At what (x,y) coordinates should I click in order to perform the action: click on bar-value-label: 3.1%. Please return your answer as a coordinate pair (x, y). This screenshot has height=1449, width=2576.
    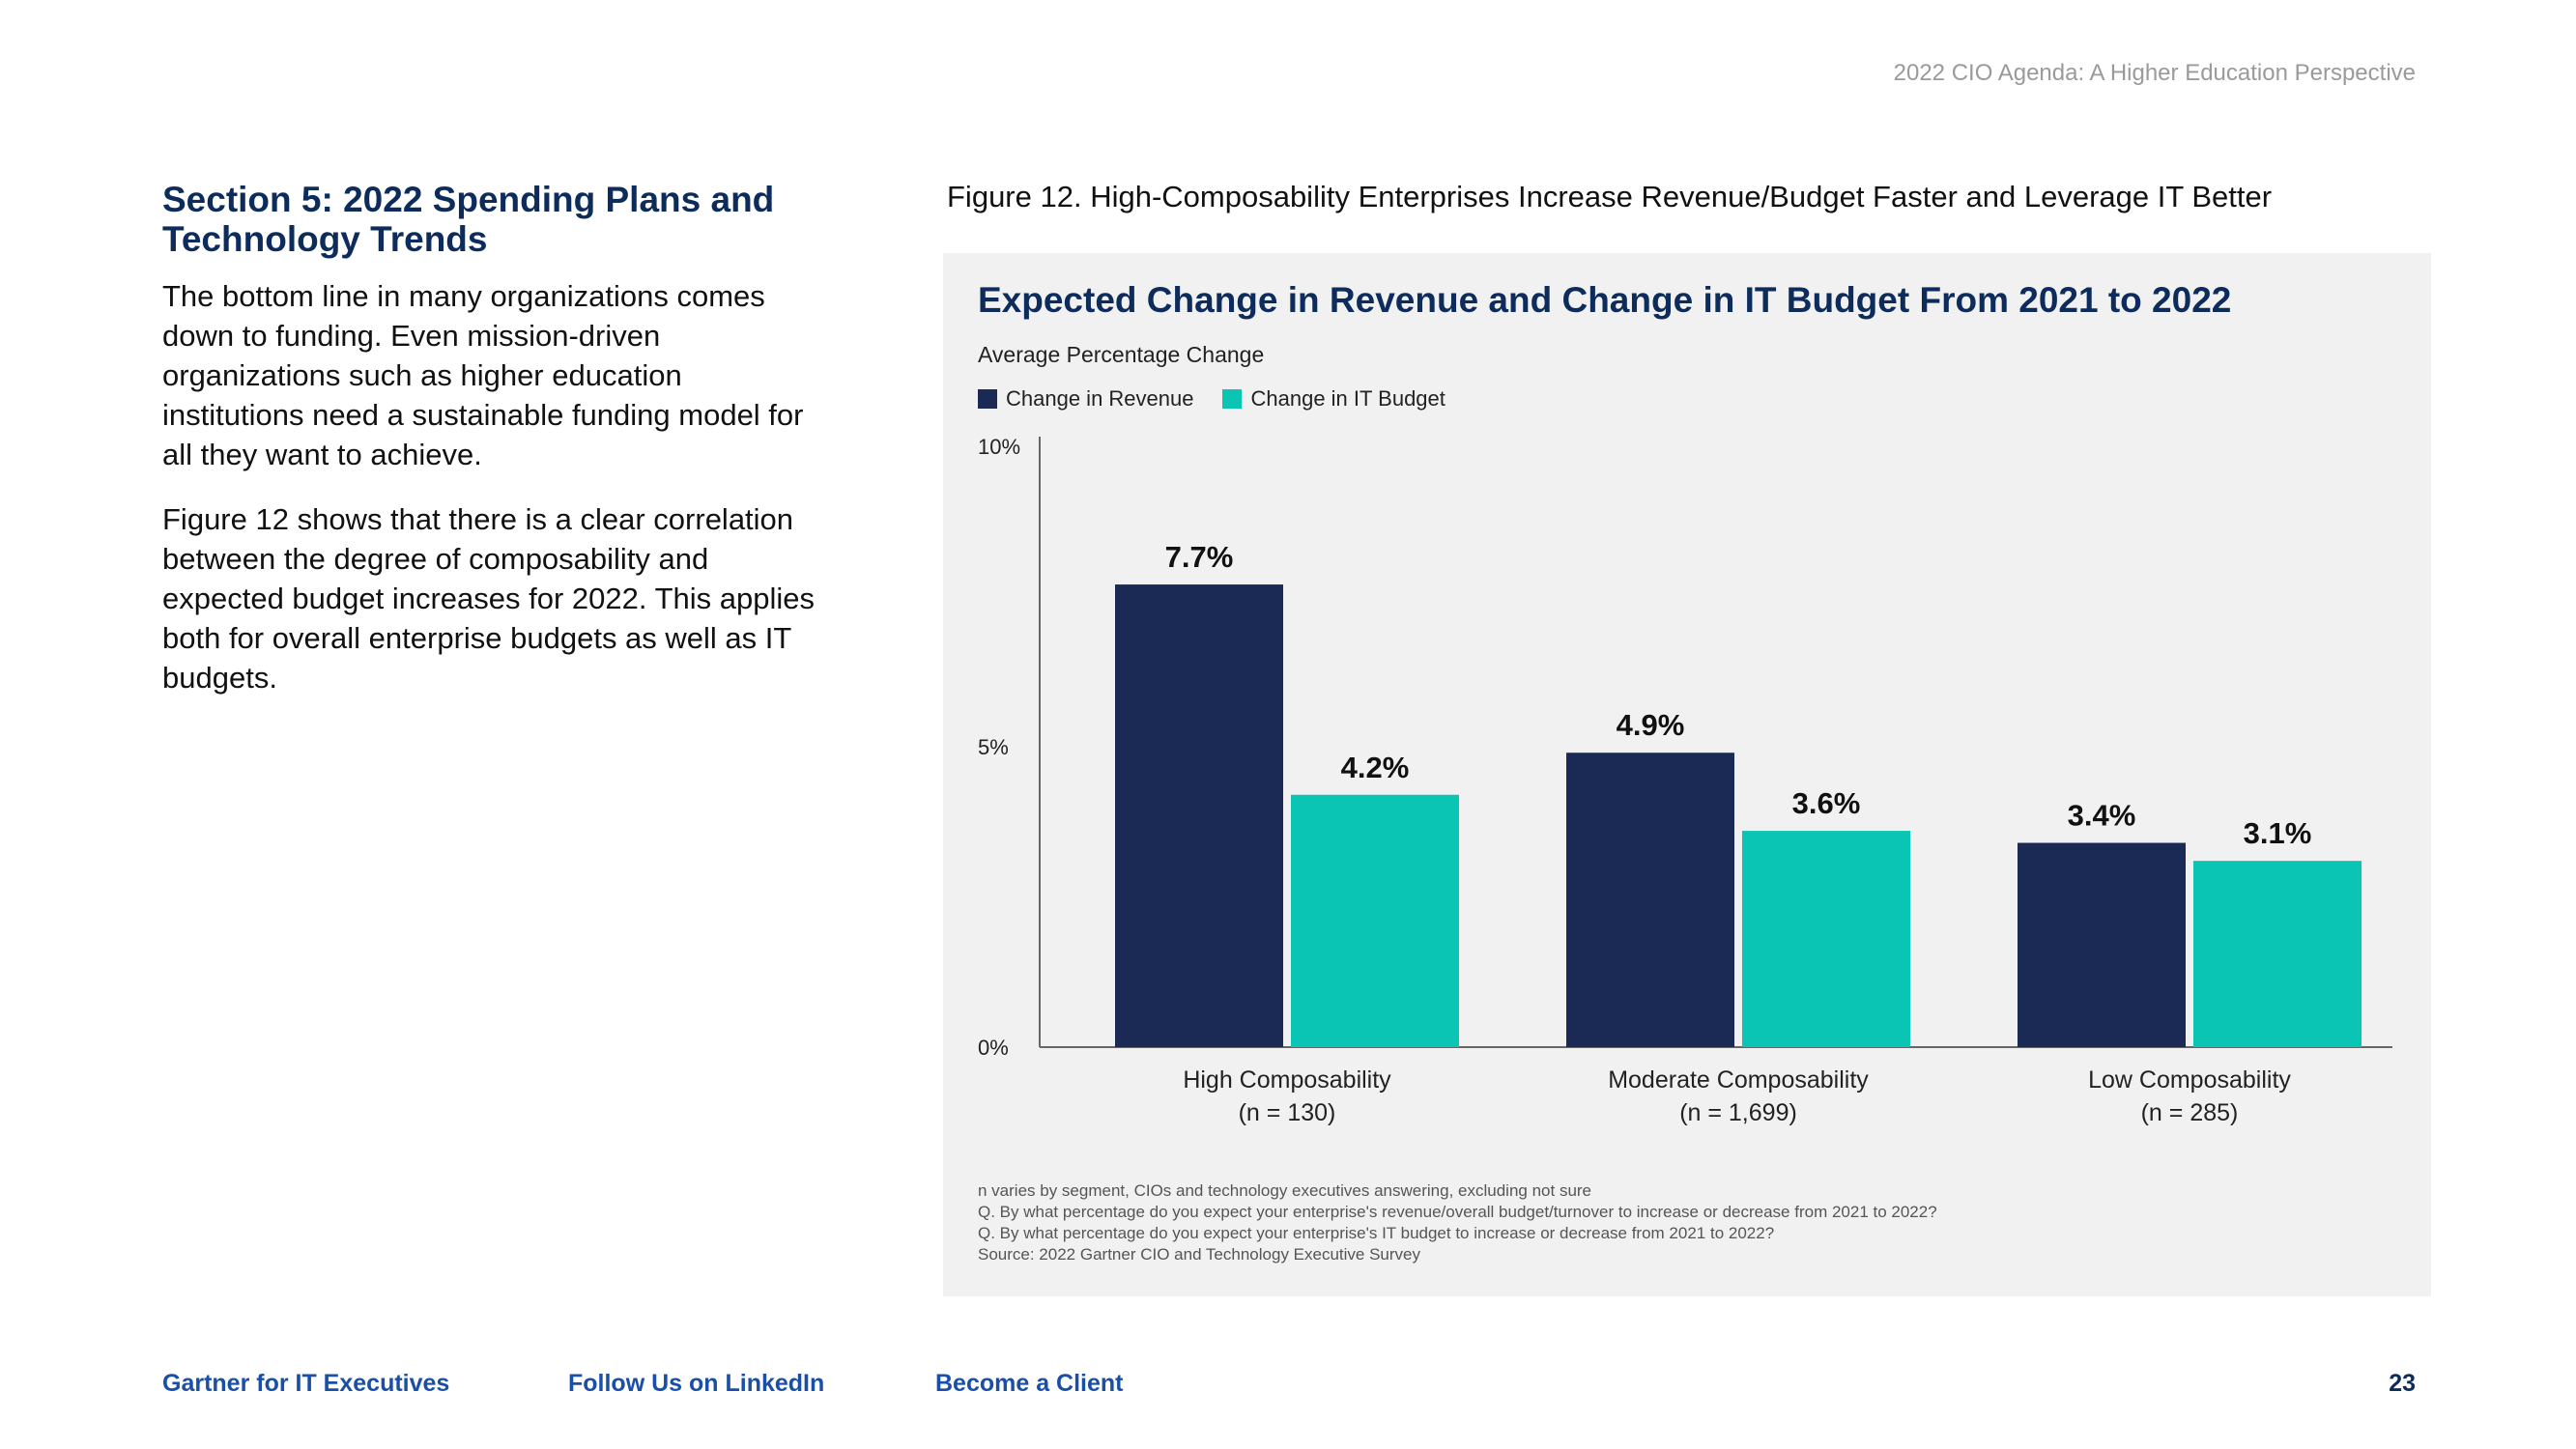
    Looking at the image, I should click on (2278, 833).